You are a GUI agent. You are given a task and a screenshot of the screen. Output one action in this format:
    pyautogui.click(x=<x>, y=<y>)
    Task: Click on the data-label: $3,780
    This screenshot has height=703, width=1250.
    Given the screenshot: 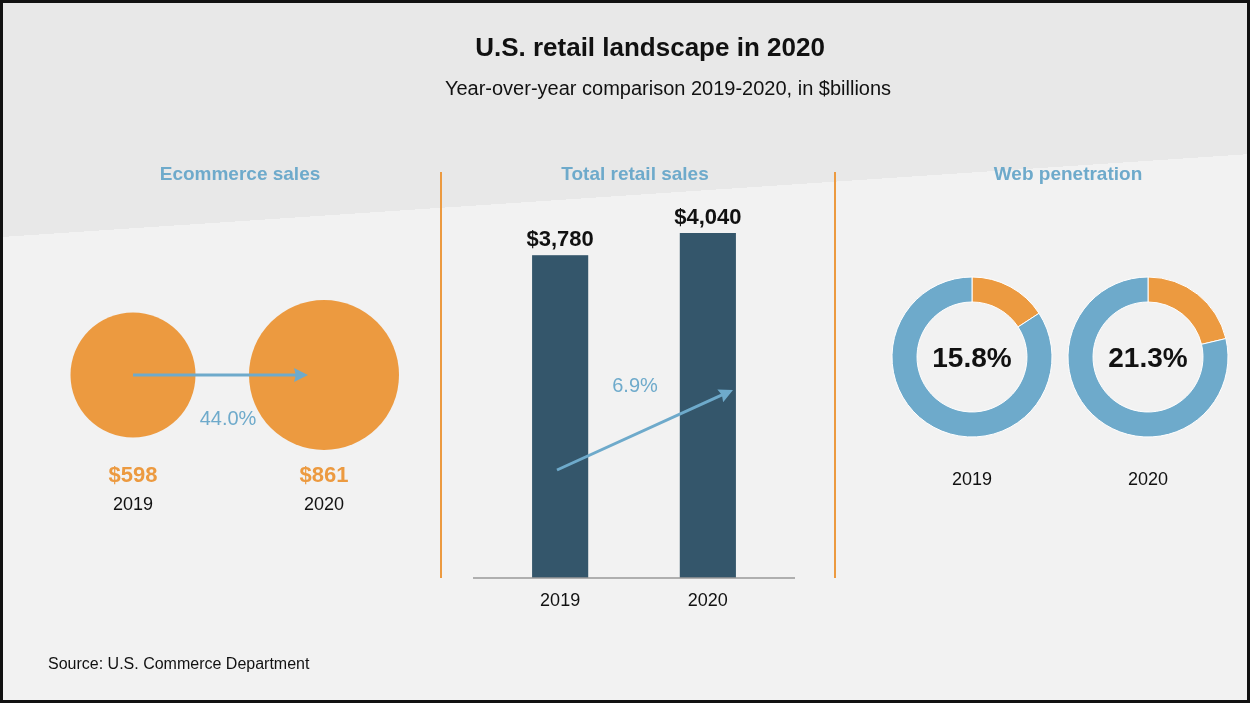 What is the action you would take?
    pyautogui.click(x=560, y=239)
    